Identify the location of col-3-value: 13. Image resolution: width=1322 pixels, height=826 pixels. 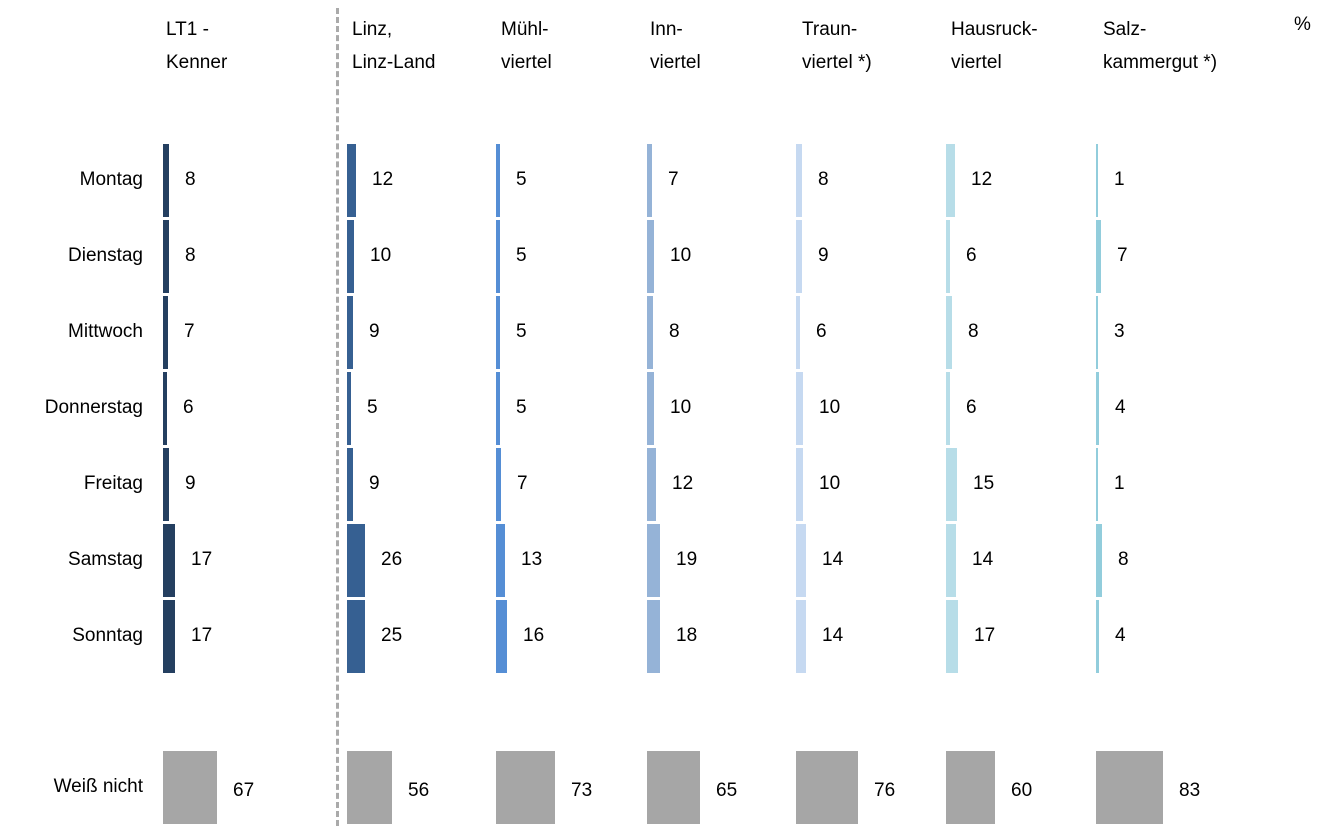
(532, 559).